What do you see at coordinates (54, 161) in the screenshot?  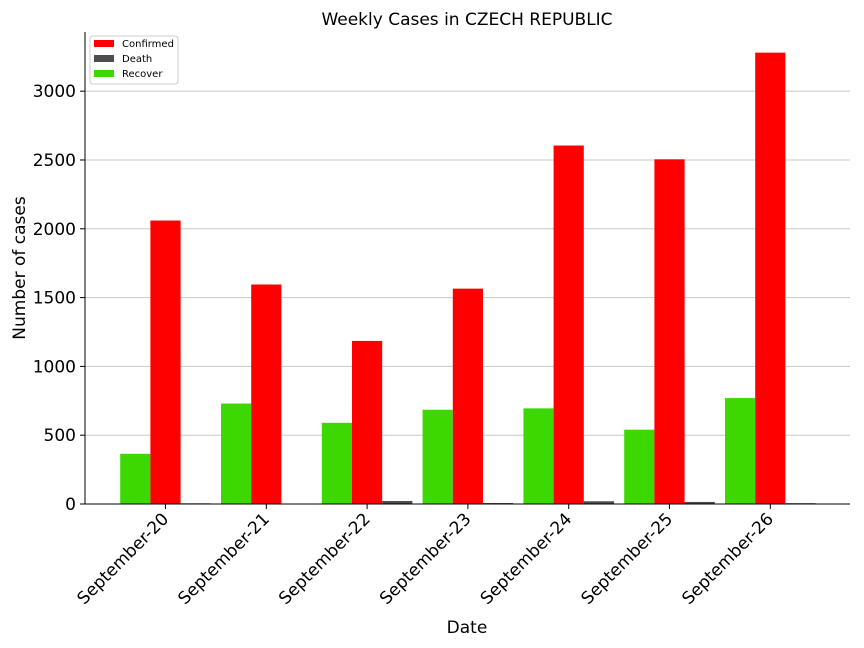 I see `y-tick-label: 2500` at bounding box center [54, 161].